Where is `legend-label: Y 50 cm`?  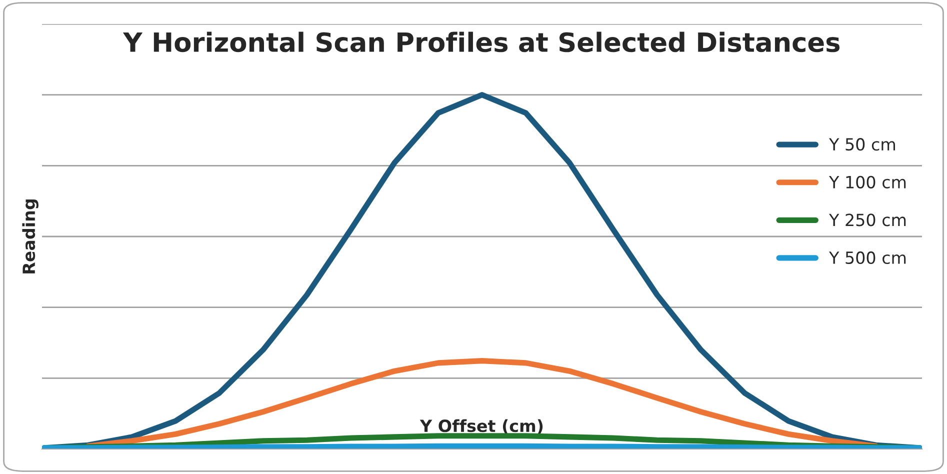
legend-label: Y 50 cm is located at coordinates (861, 144).